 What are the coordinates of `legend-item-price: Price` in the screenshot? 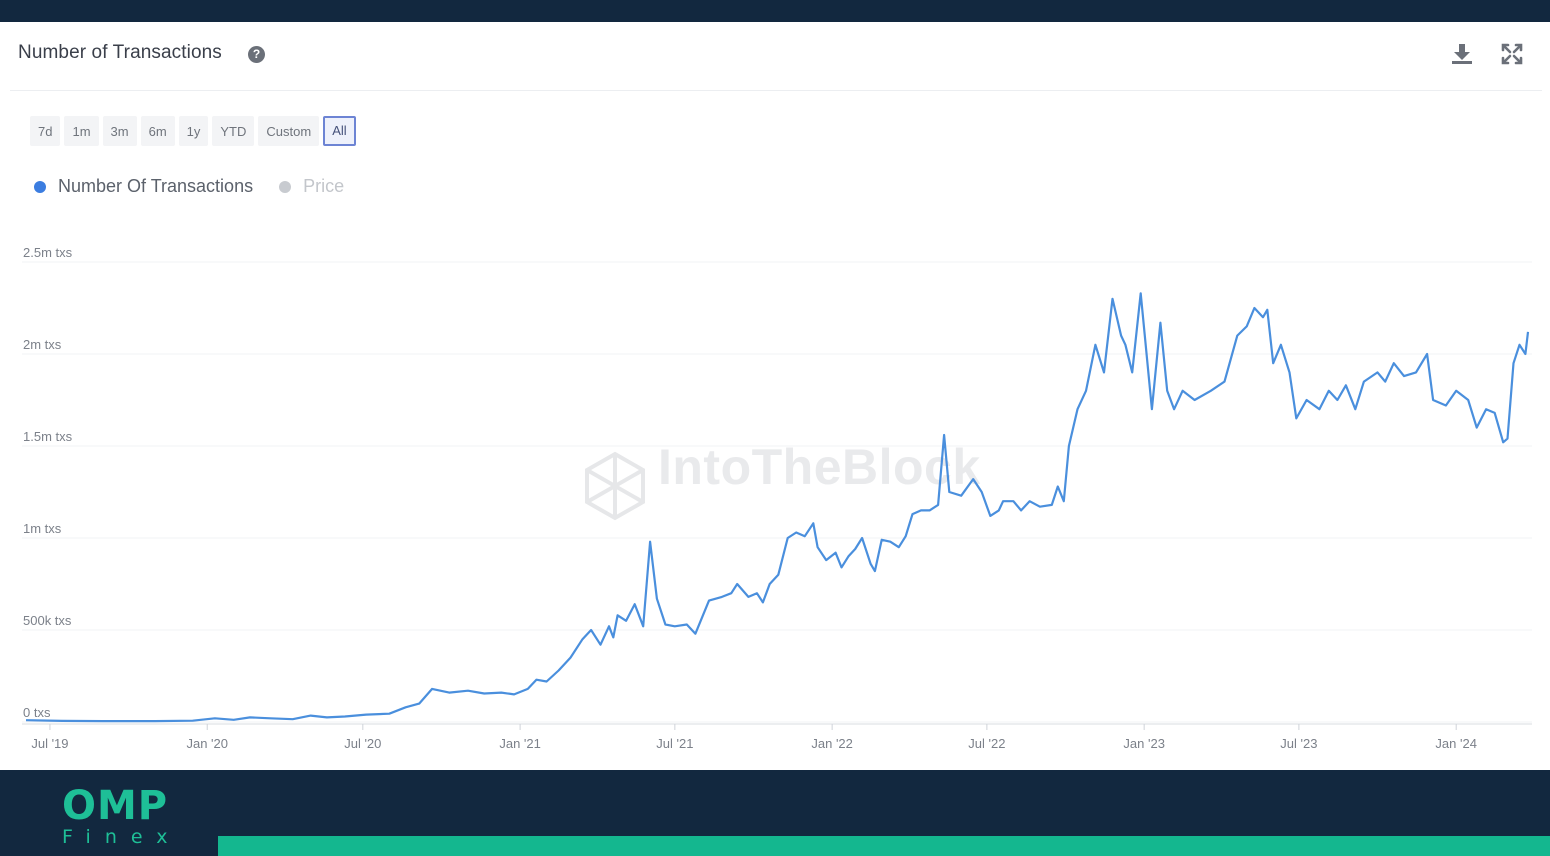 It's located at (311, 186).